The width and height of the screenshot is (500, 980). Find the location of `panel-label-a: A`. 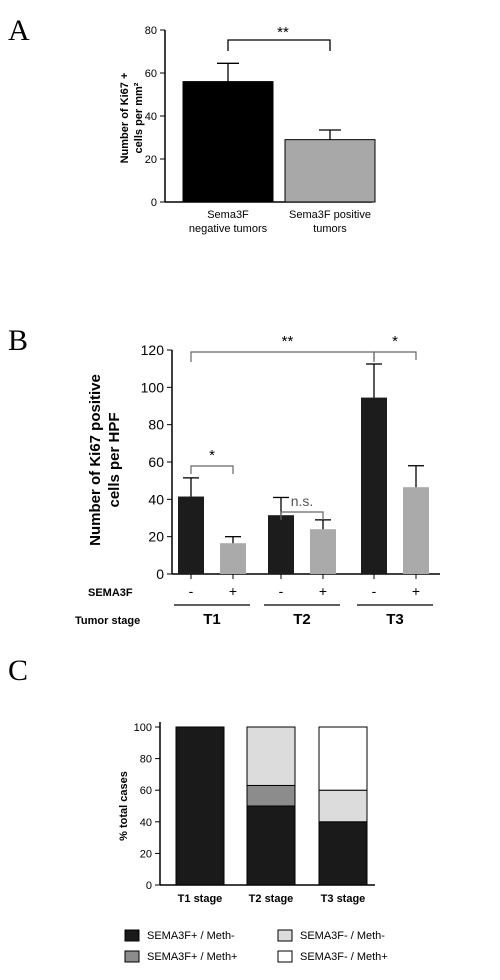

panel-label-a: A is located at coordinates (19, 30).